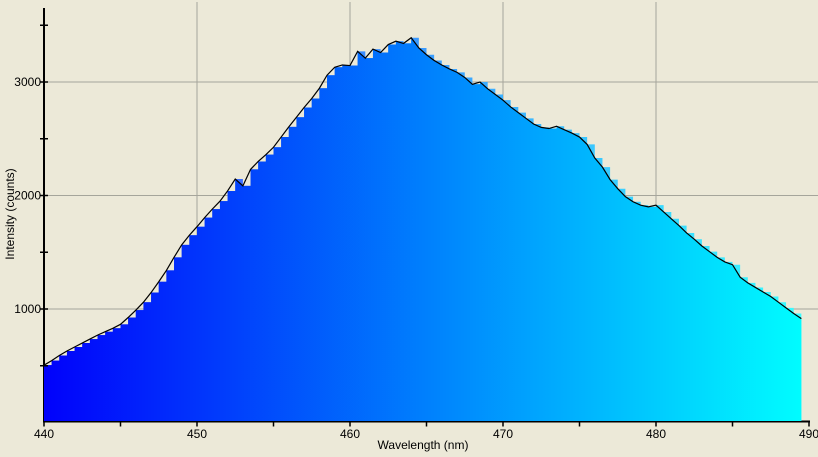 The width and height of the screenshot is (818, 457). I want to click on x-tick-label: 460, so click(350, 434).